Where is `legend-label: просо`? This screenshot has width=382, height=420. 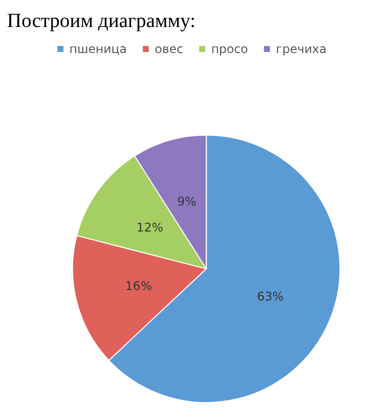
legend-label: просо is located at coordinates (229, 49).